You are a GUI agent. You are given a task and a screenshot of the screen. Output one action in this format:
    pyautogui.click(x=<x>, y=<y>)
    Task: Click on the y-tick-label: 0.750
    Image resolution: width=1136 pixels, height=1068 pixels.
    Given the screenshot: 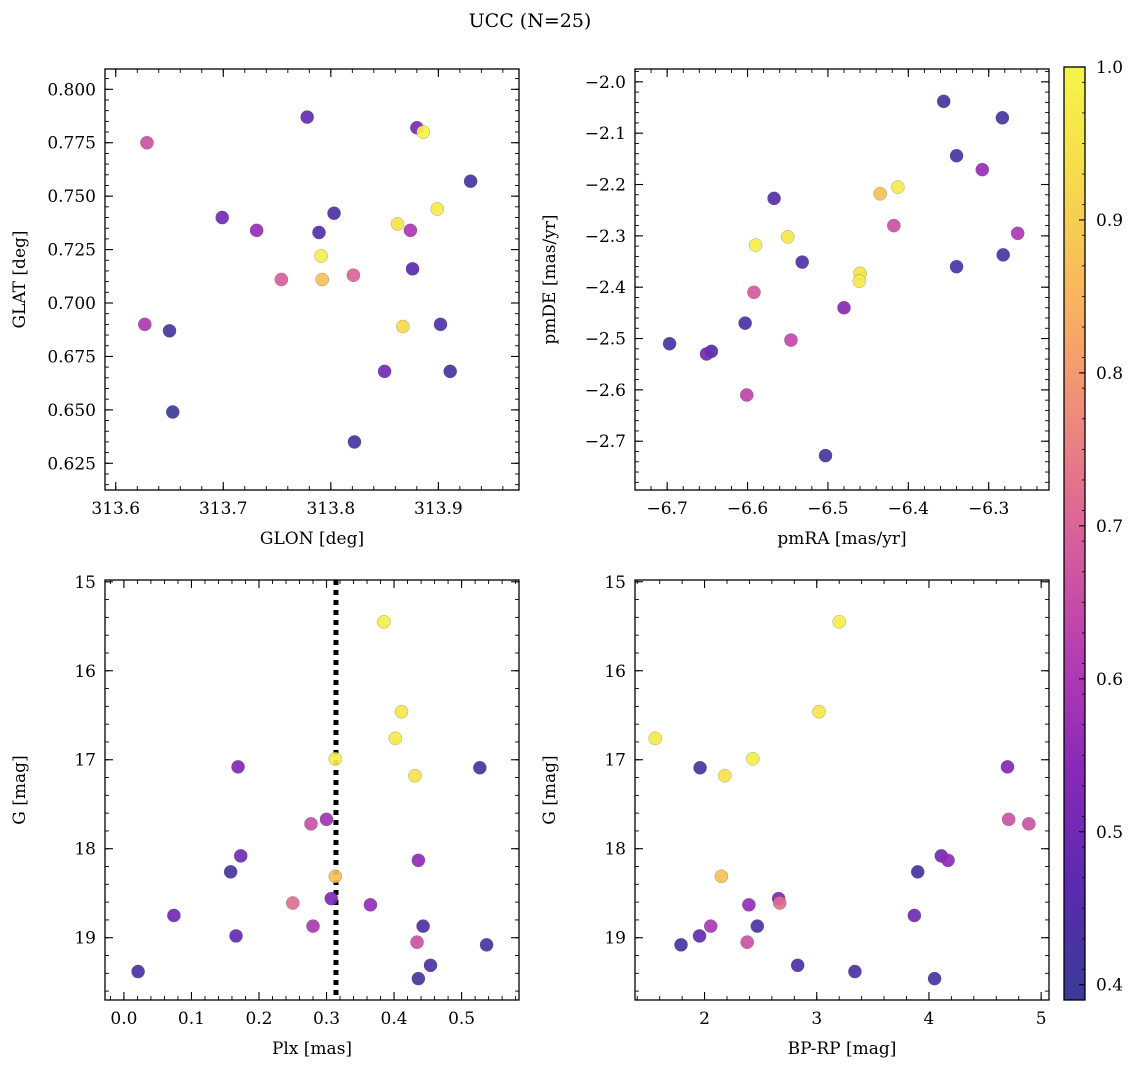 What is the action you would take?
    pyautogui.click(x=71, y=197)
    